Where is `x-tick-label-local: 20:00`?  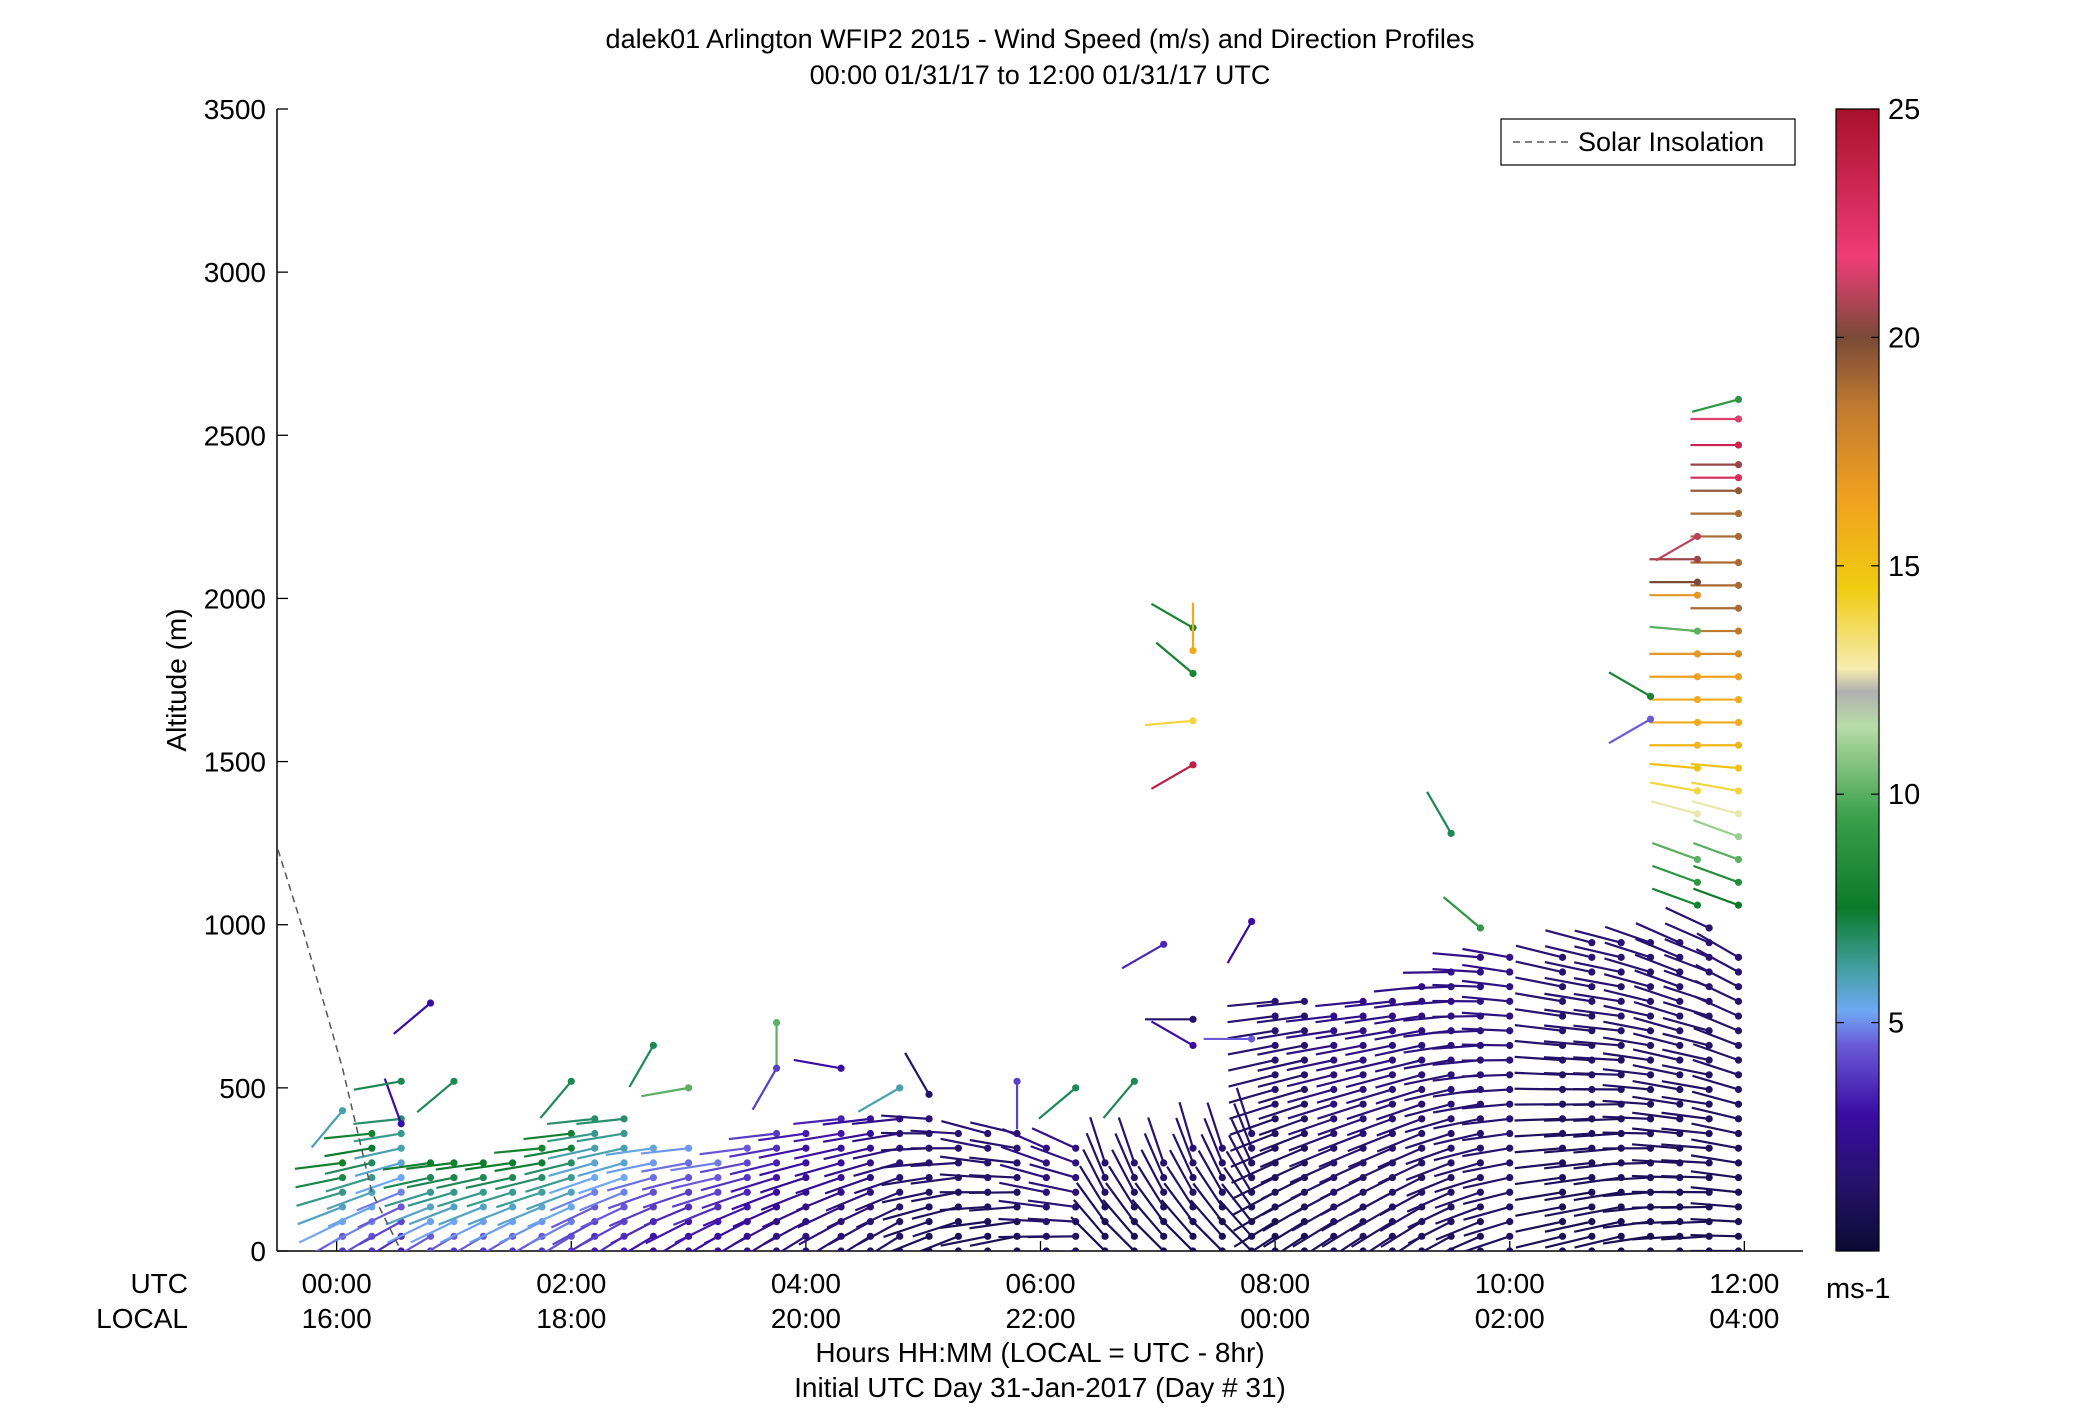 x-tick-label-local: 20:00 is located at coordinates (806, 1318).